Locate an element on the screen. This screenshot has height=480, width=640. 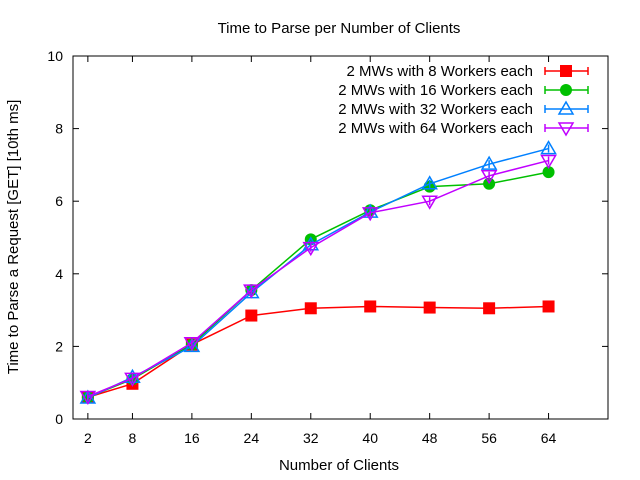
x-tick-label: 56 is located at coordinates (489, 438).